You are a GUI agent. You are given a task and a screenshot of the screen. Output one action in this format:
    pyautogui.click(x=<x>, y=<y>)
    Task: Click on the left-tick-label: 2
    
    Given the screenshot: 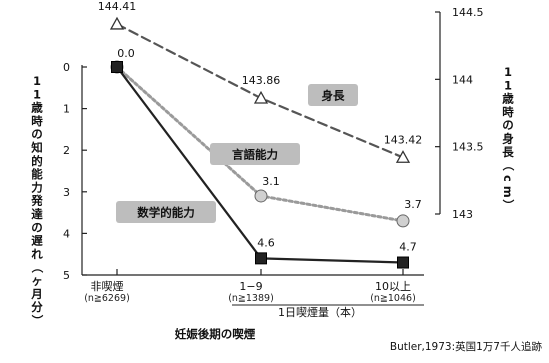 What is the action you would take?
    pyautogui.click(x=66, y=150)
    